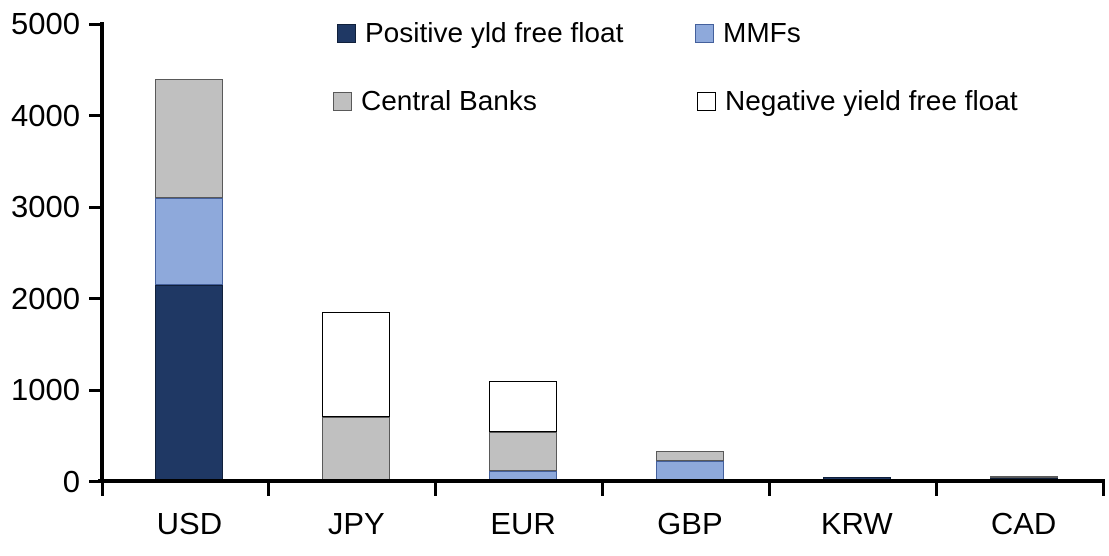  Describe the element at coordinates (1023, 523) in the screenshot. I see `x-axis-label-cad: CAD` at that location.